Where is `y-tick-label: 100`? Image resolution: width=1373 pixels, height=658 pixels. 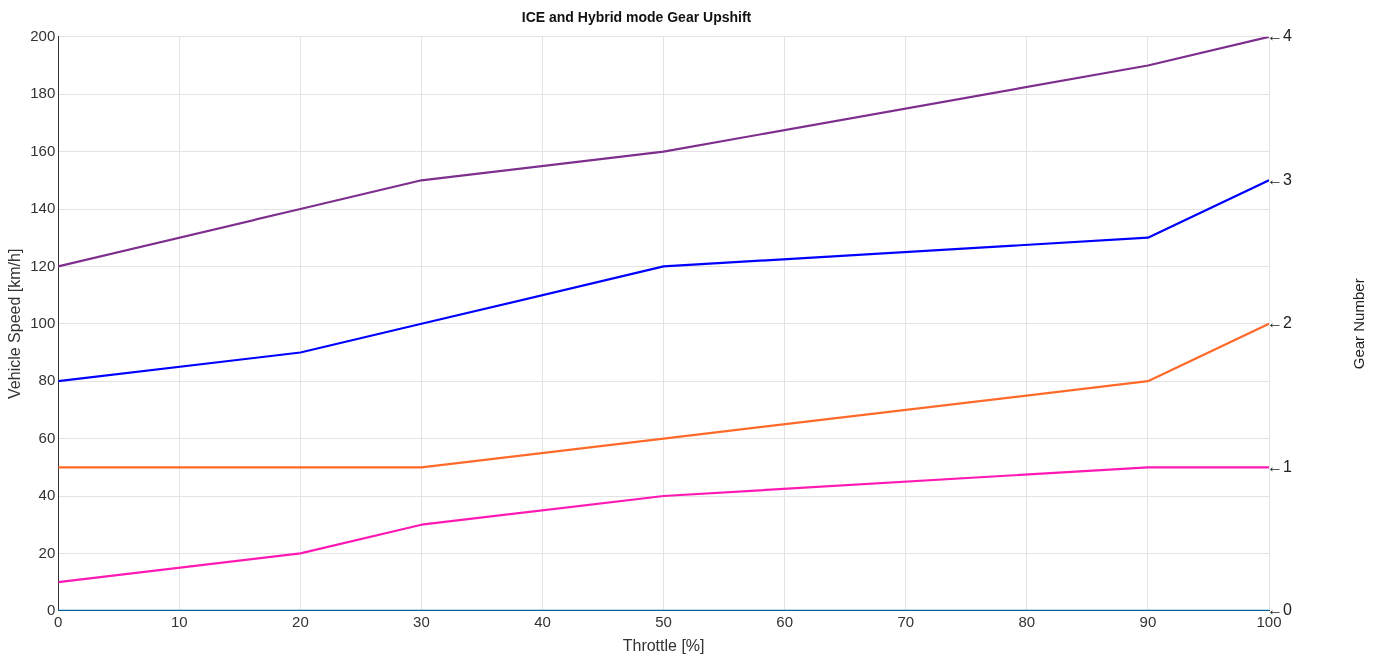
y-tick-label: 100 is located at coordinates (43, 322).